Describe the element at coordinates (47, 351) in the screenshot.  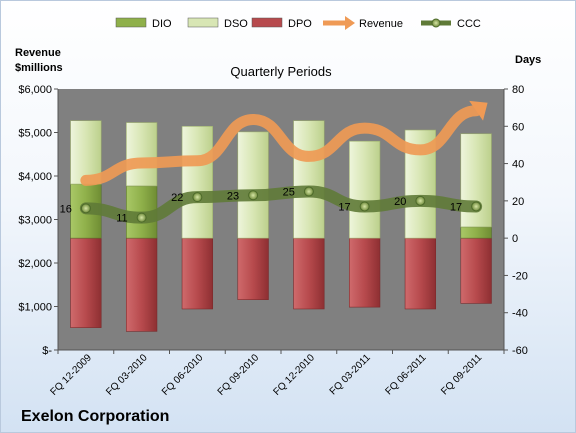
I see `left-tick-label: $-` at that location.